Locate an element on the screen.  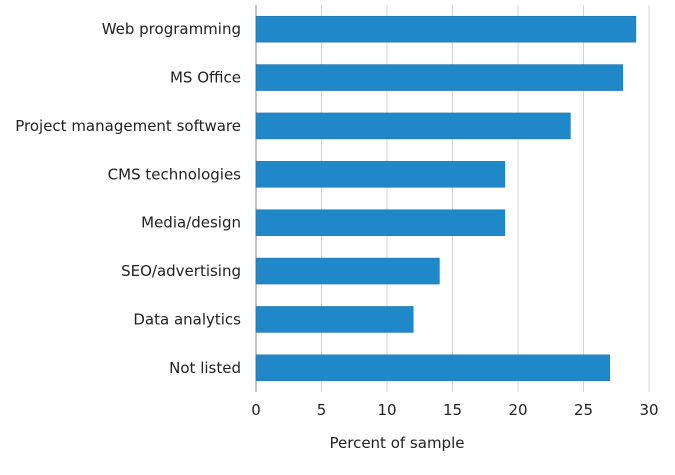
x-tick-label: 30 is located at coordinates (648, 410).